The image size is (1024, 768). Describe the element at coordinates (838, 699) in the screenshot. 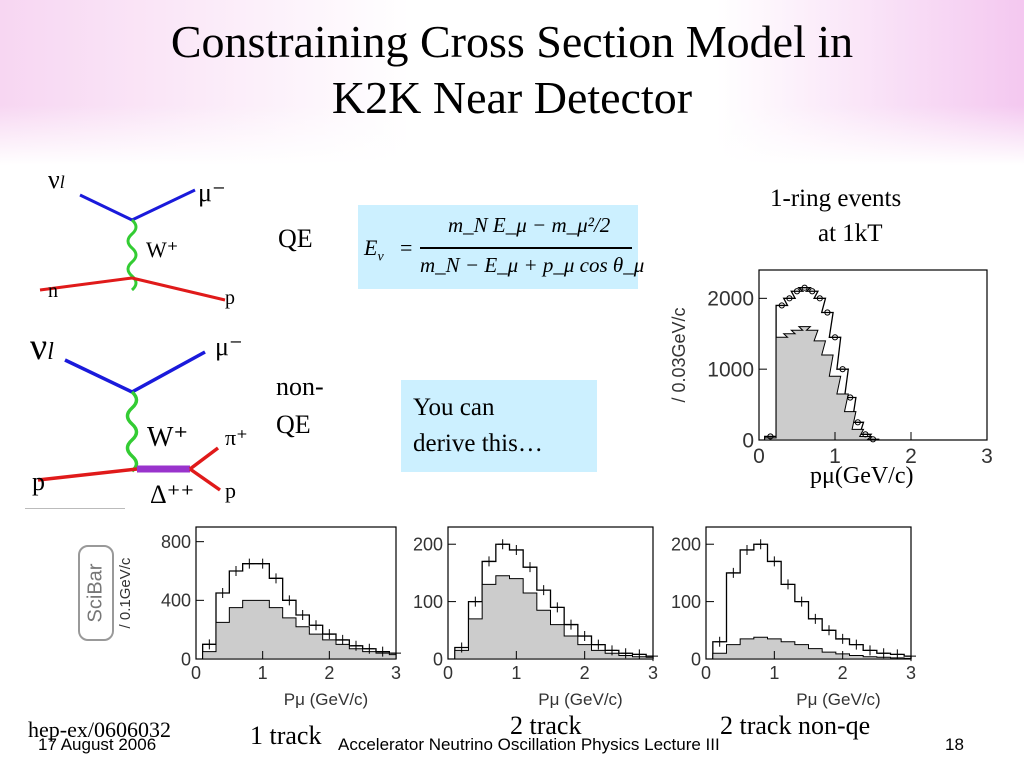

I see `x-axis-label: Pμ (GeV/c)` at that location.